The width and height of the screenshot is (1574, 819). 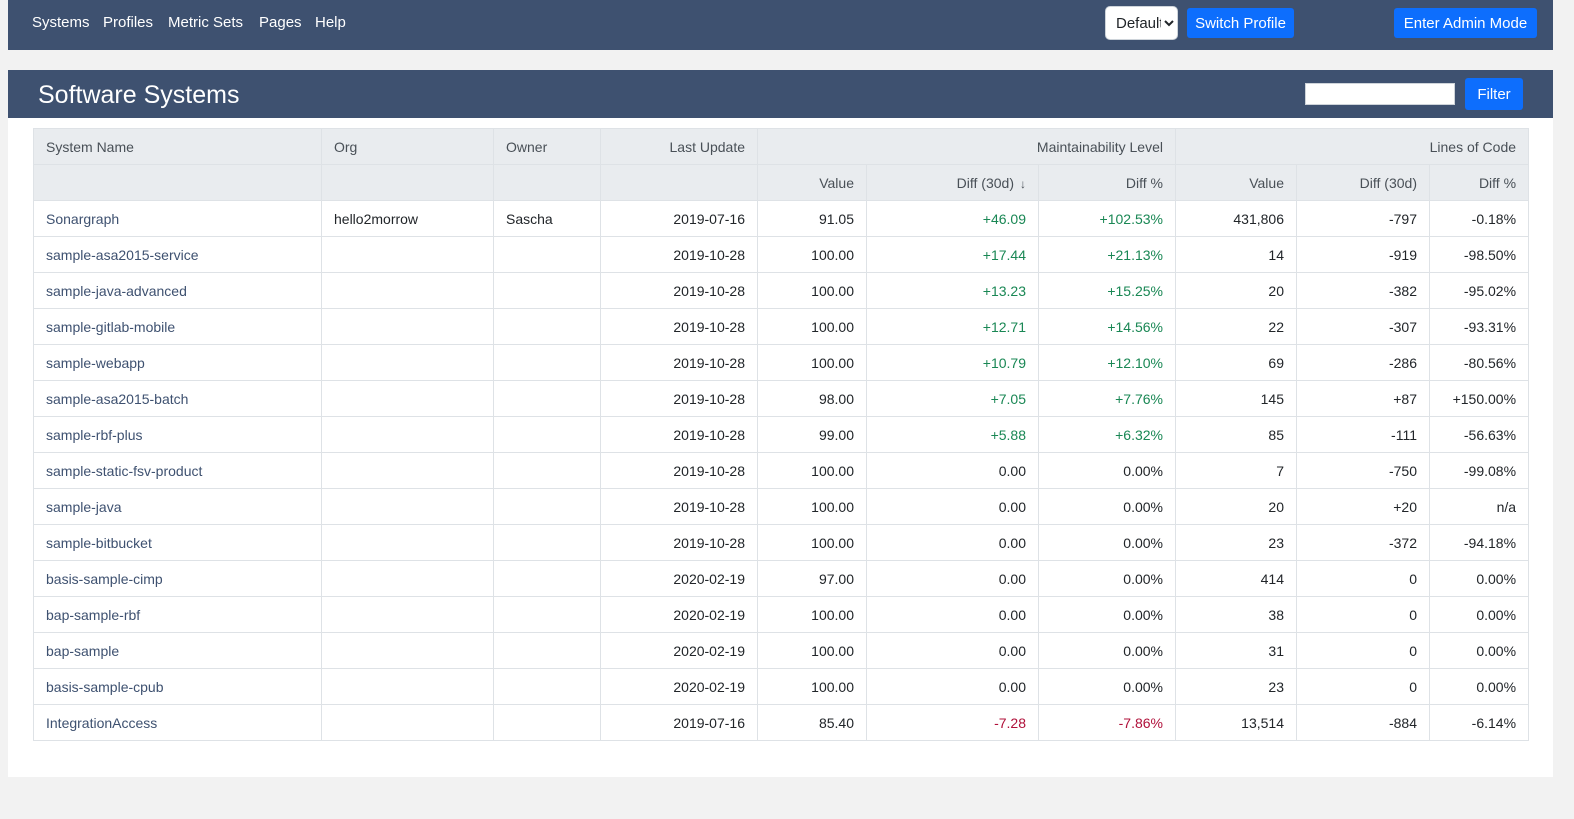 I want to click on col-header-ml-value: Value, so click(x=812, y=182).